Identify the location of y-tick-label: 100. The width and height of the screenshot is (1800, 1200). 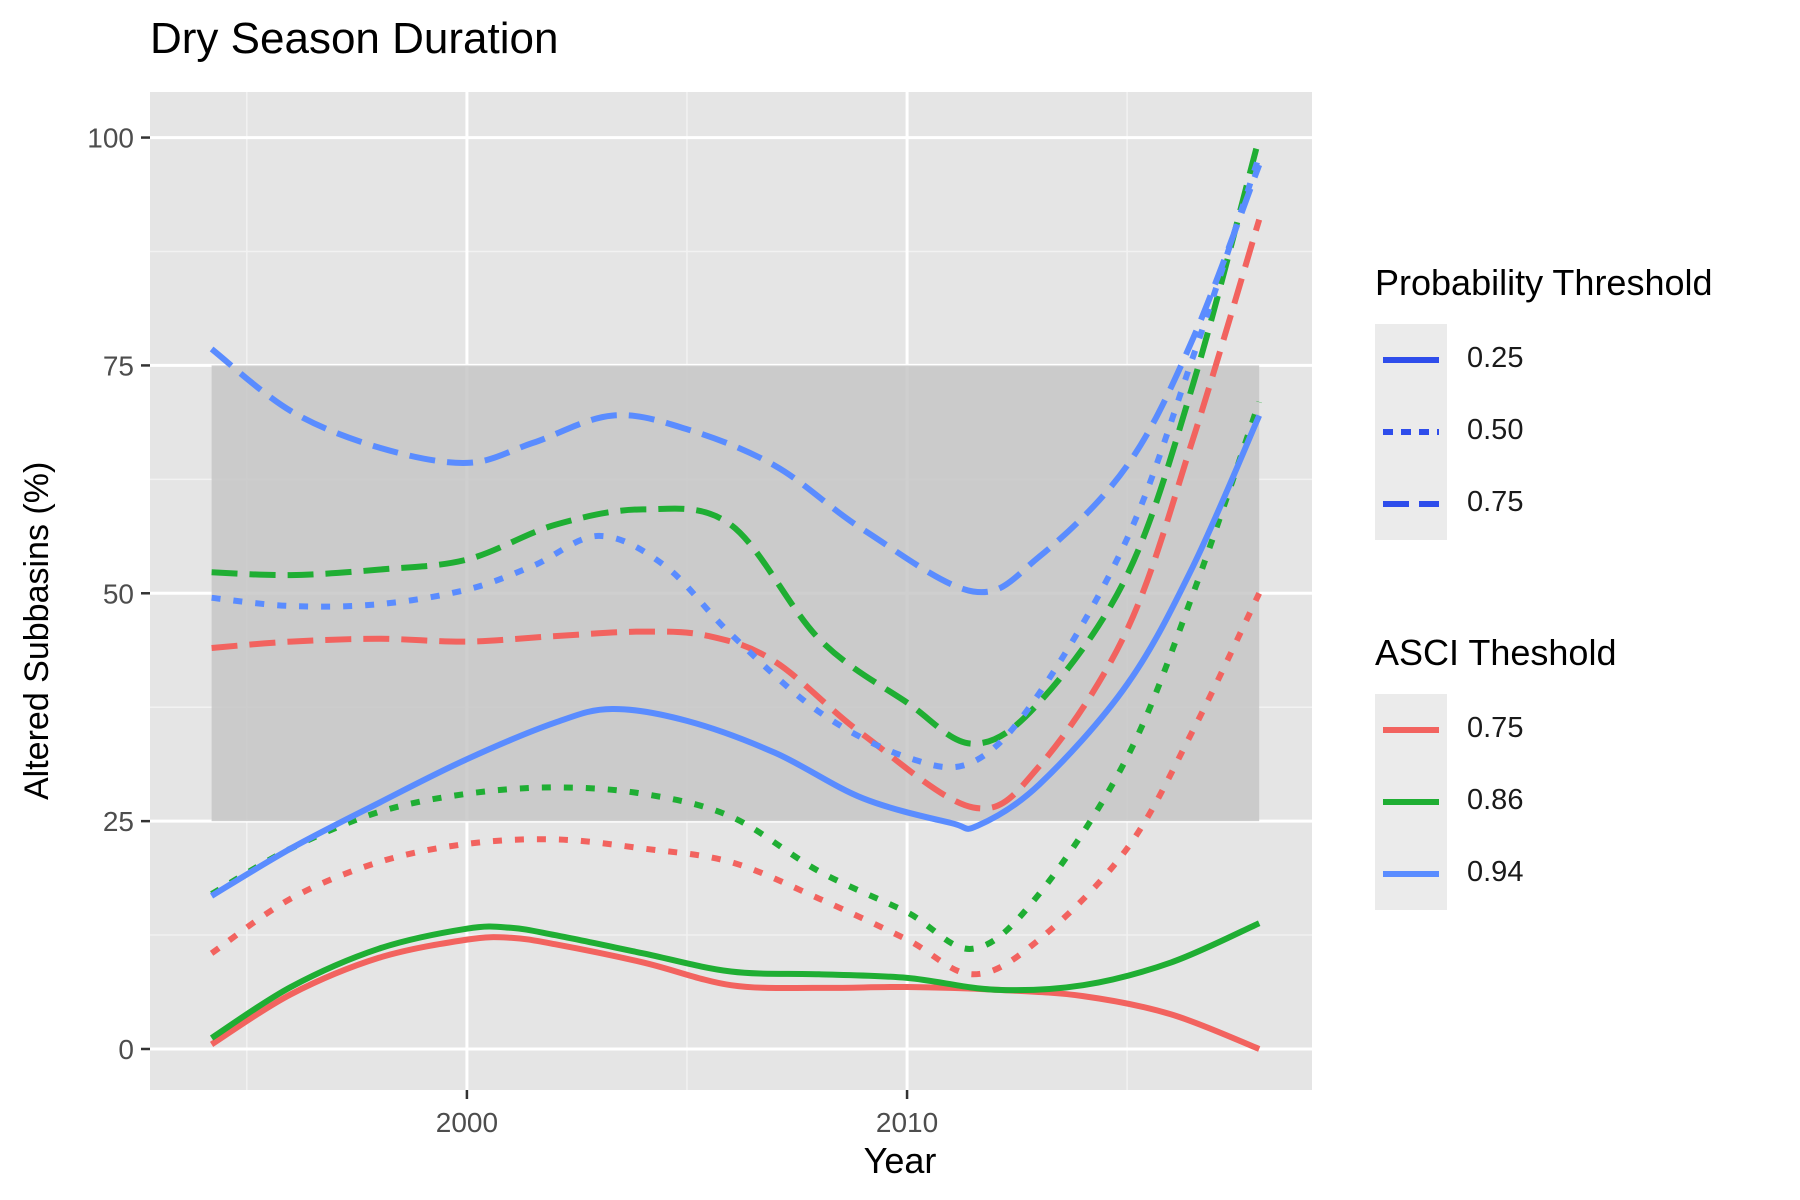
(110, 138).